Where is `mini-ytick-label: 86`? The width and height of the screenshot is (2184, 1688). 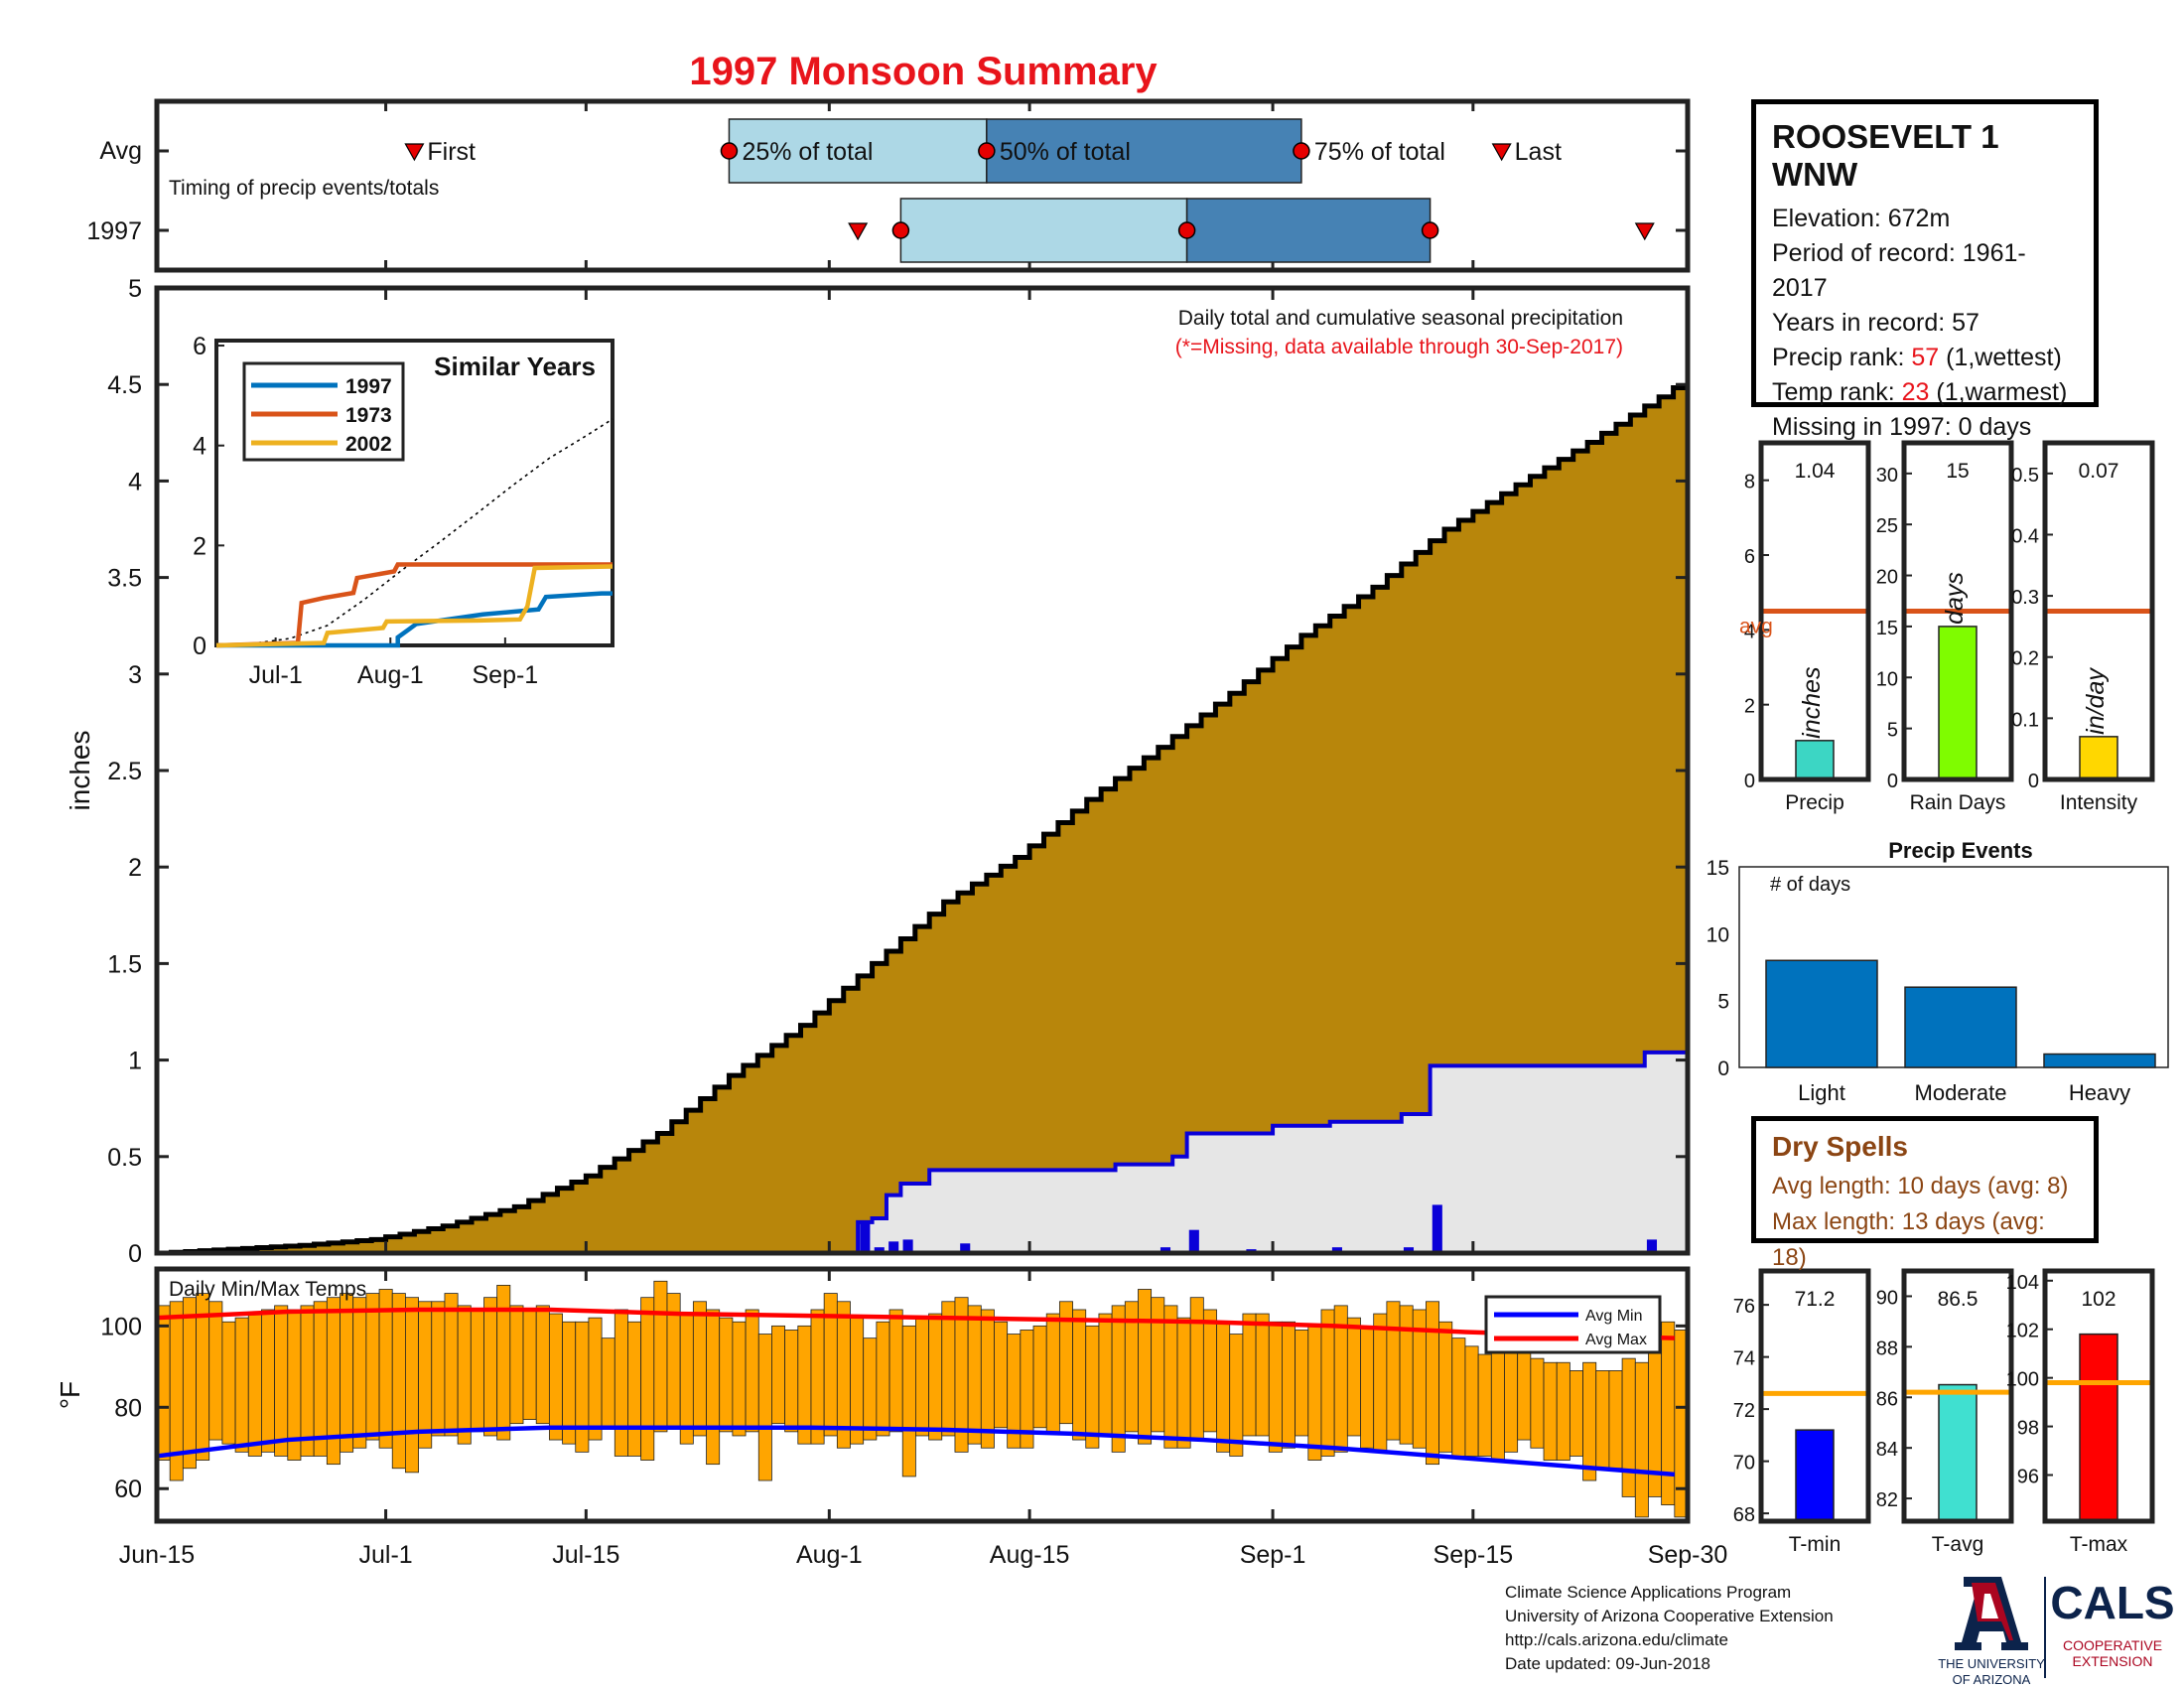
mini-ytick-label: 86 is located at coordinates (1887, 1399).